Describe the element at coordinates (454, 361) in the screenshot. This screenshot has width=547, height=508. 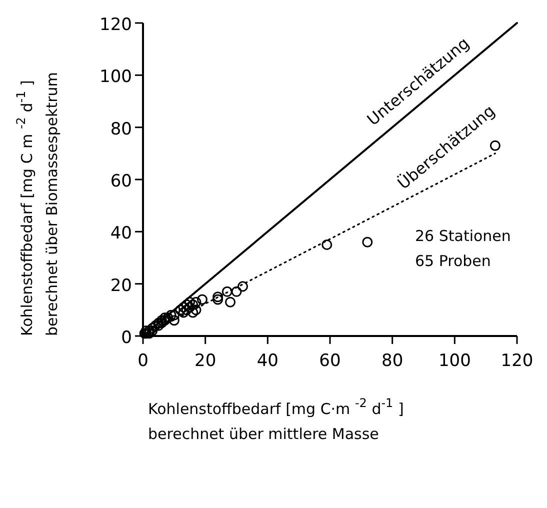
I see `x-tick-label: 100` at that location.